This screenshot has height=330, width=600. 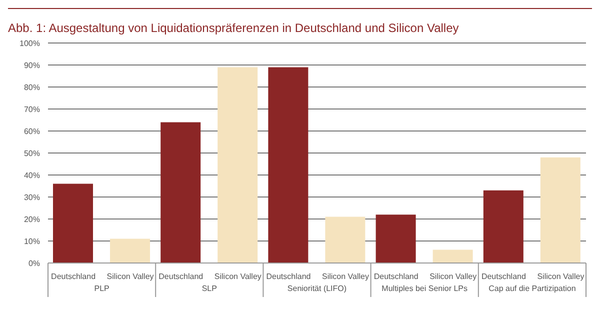 What do you see at coordinates (532, 288) in the screenshot?
I see `x-tick-label: Cap auf die Partizipation` at bounding box center [532, 288].